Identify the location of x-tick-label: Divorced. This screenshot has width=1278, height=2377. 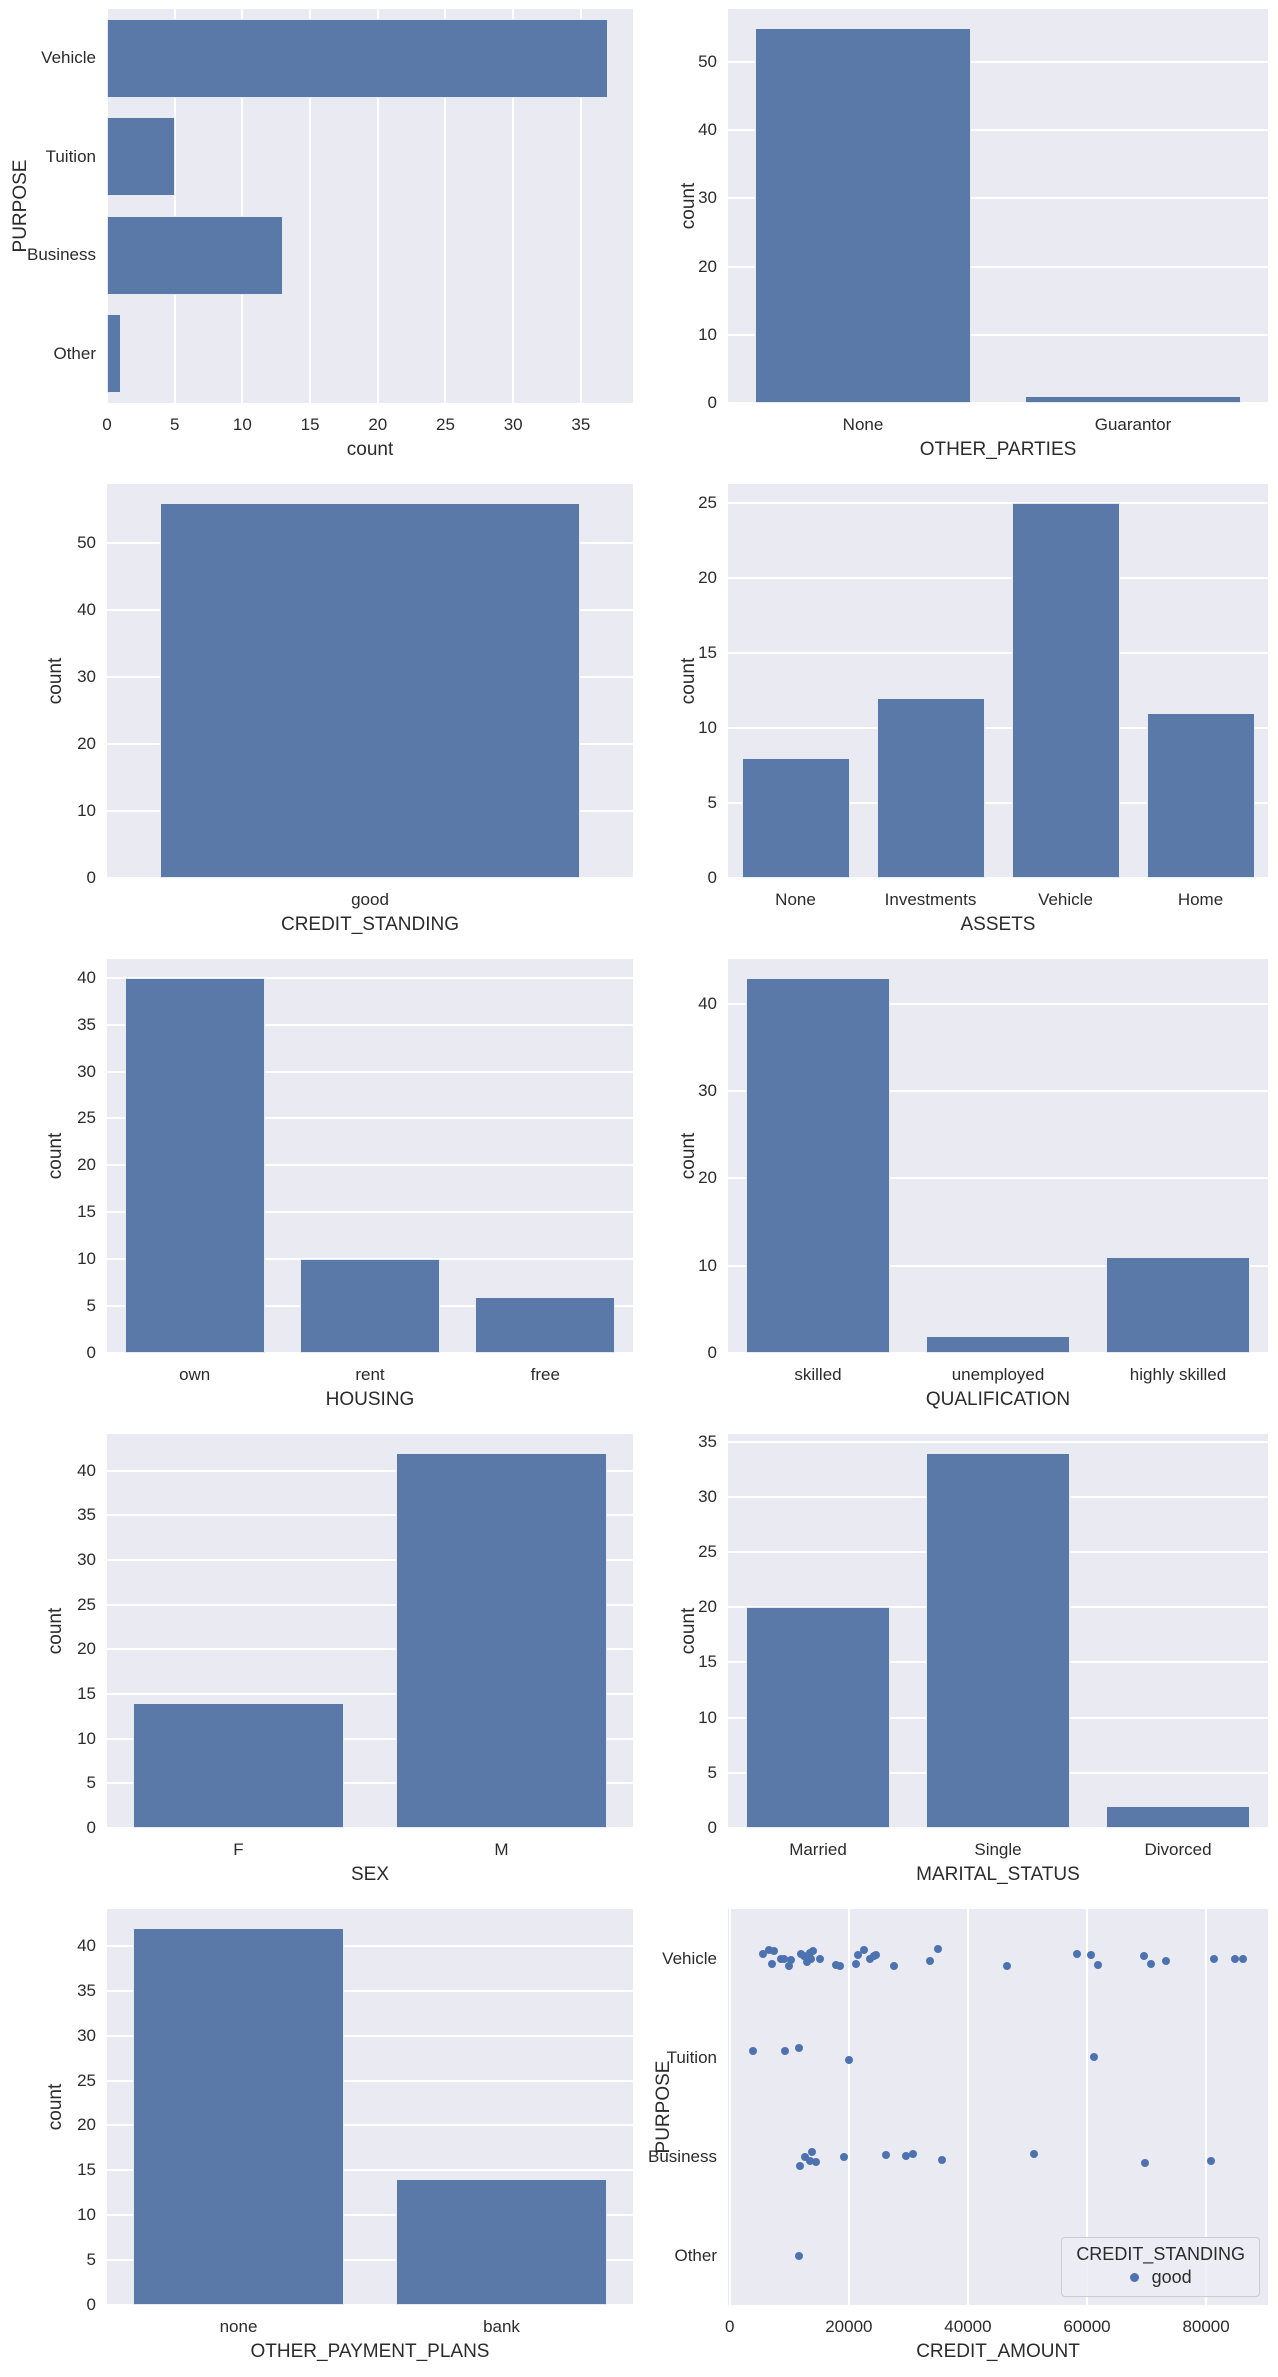
(1178, 1849).